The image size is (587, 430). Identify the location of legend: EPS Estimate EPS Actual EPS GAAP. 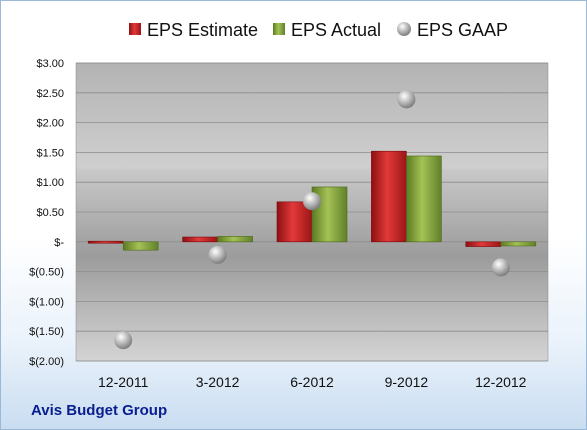
(318, 30).